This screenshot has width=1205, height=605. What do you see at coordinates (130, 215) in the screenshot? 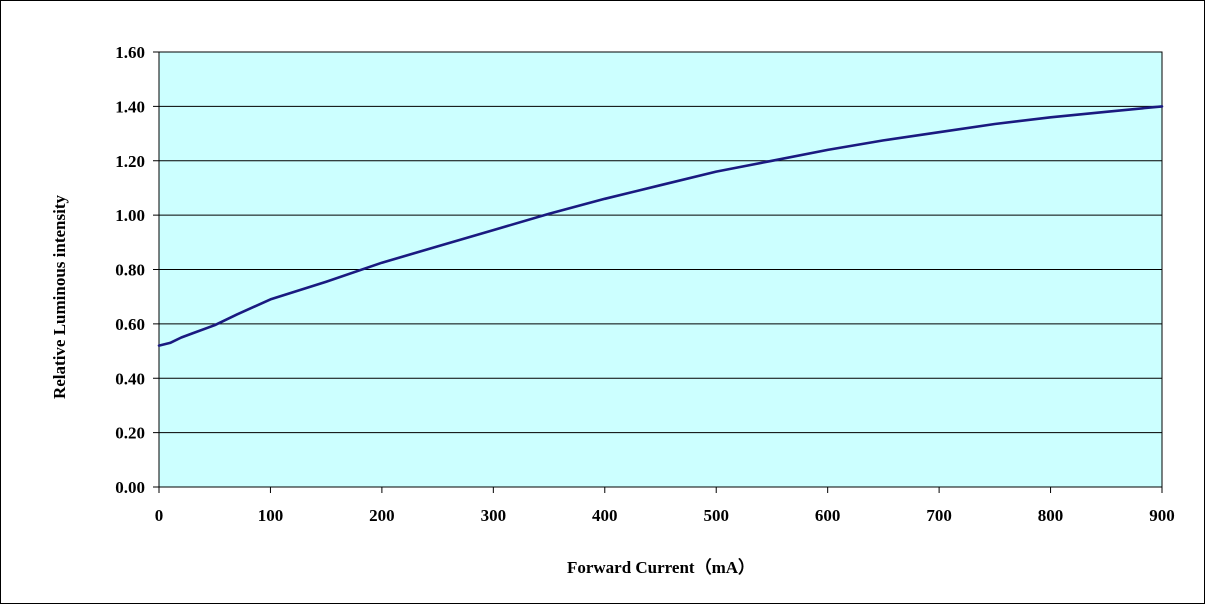
I see `y-tick-label: 1.00` at bounding box center [130, 215].